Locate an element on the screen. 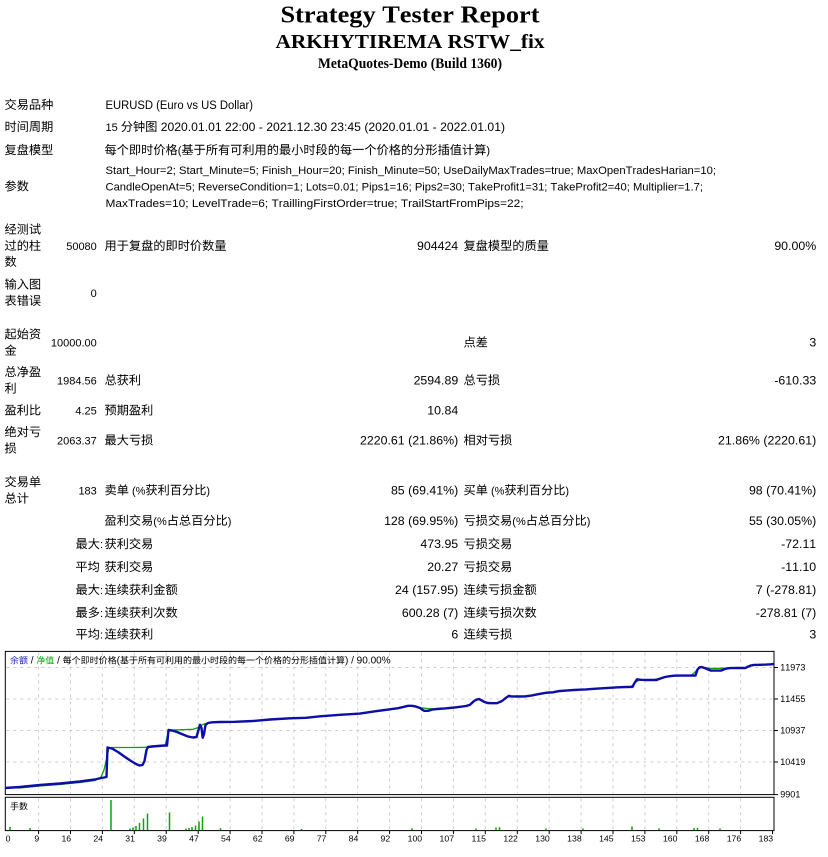  svg-text: 153 is located at coordinates (638, 838).